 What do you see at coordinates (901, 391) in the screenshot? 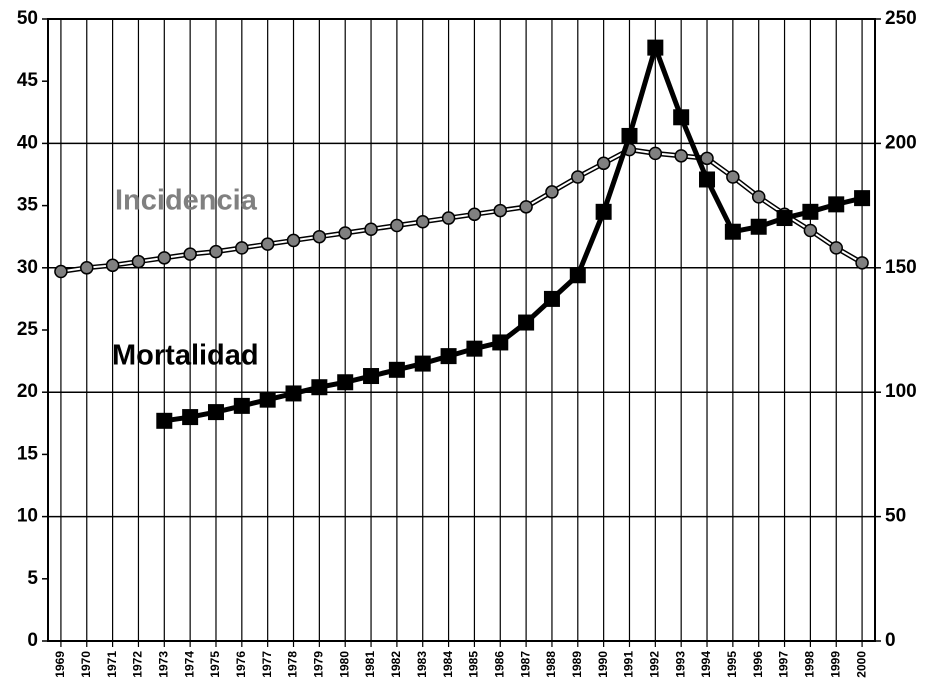
I see `y2-tick-label: 100` at bounding box center [901, 391].